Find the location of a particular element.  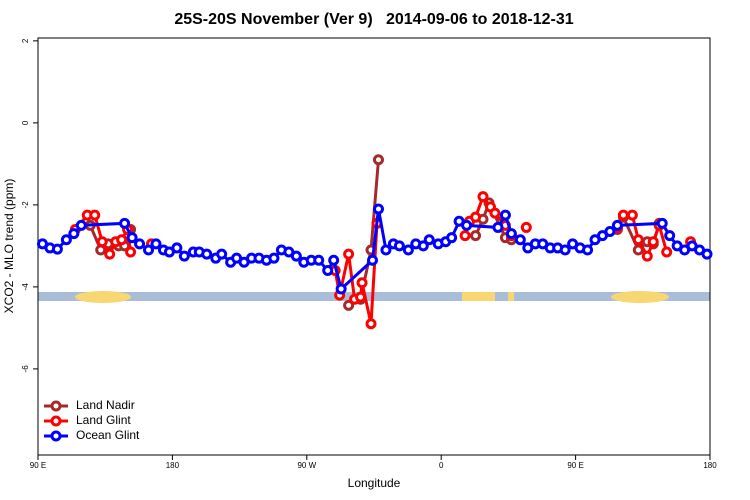

y-tick-label: 0 is located at coordinates (25, 122).